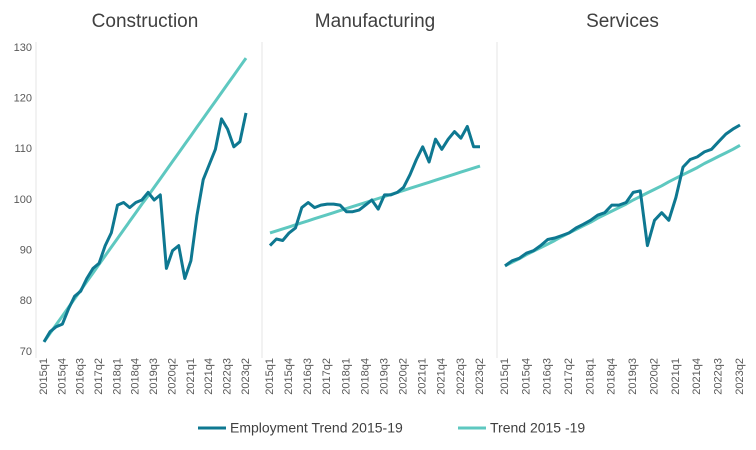  What do you see at coordinates (622, 21) in the screenshot?
I see `panel-title: Services` at bounding box center [622, 21].